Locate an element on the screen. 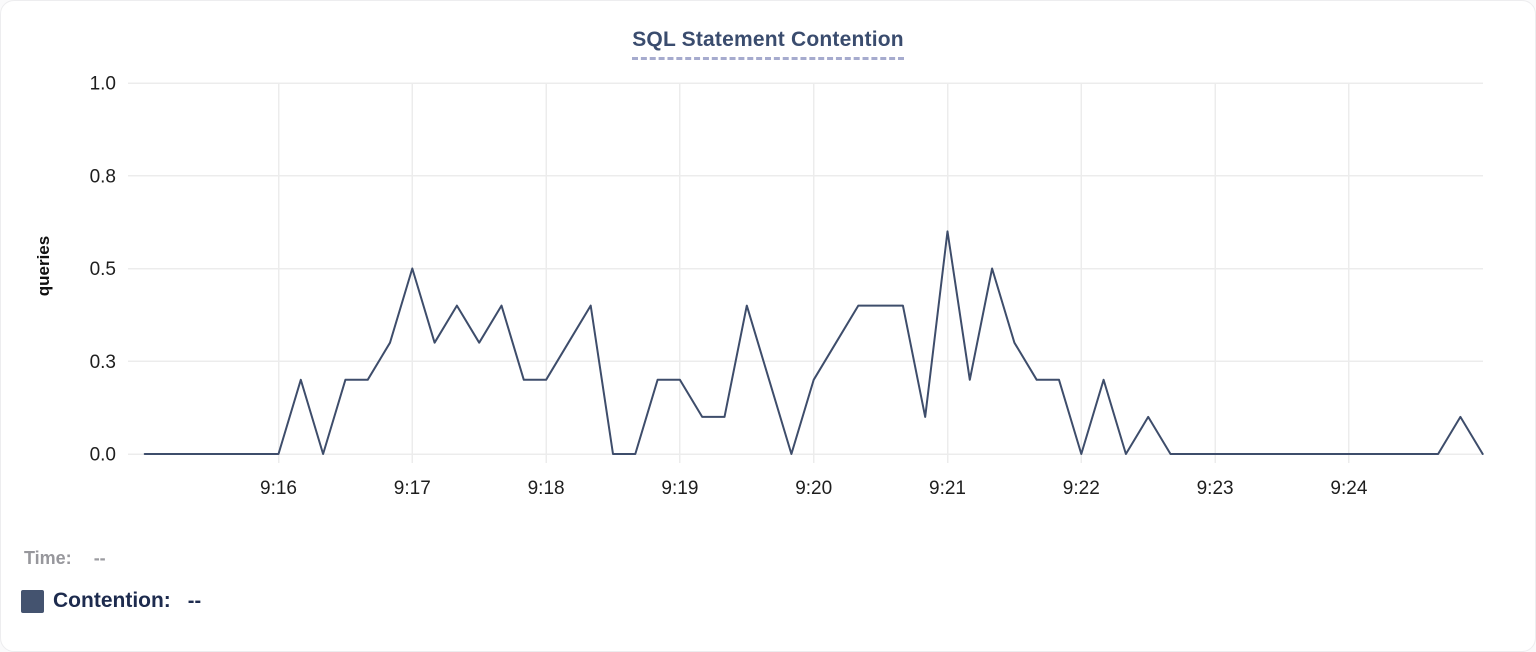 The height and width of the screenshot is (652, 1536). legend-time-row: Time: -- is located at coordinates (111, 558).